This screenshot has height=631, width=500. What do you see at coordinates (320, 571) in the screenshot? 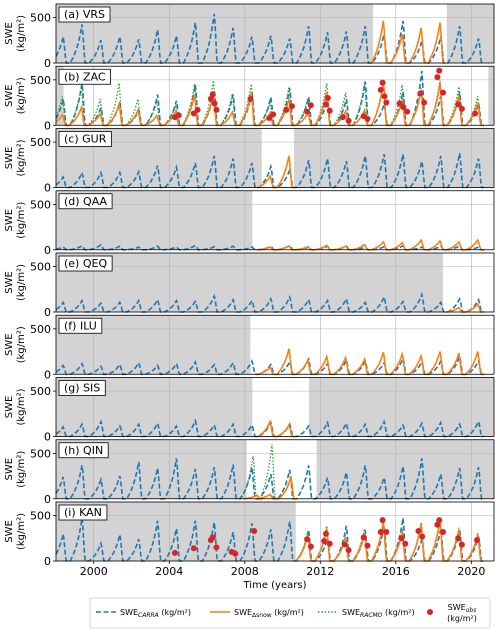
I see `x-tick-label: 2012` at bounding box center [320, 571].